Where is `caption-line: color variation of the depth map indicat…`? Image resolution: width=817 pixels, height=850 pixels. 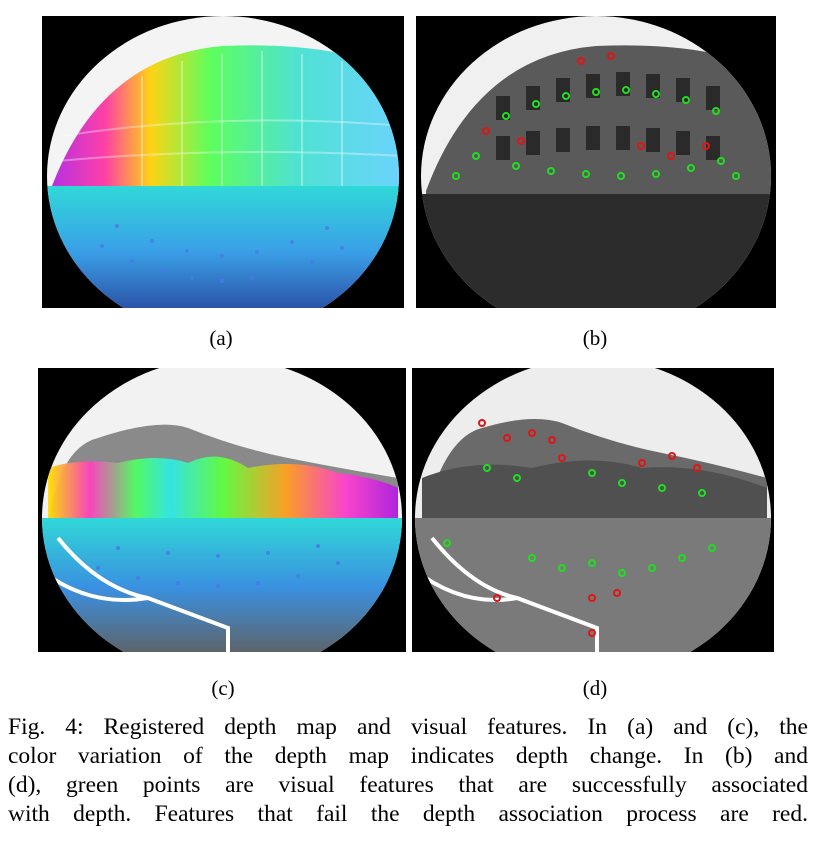 caption-line: color variation of the depth map indicat… is located at coordinates (408, 756).